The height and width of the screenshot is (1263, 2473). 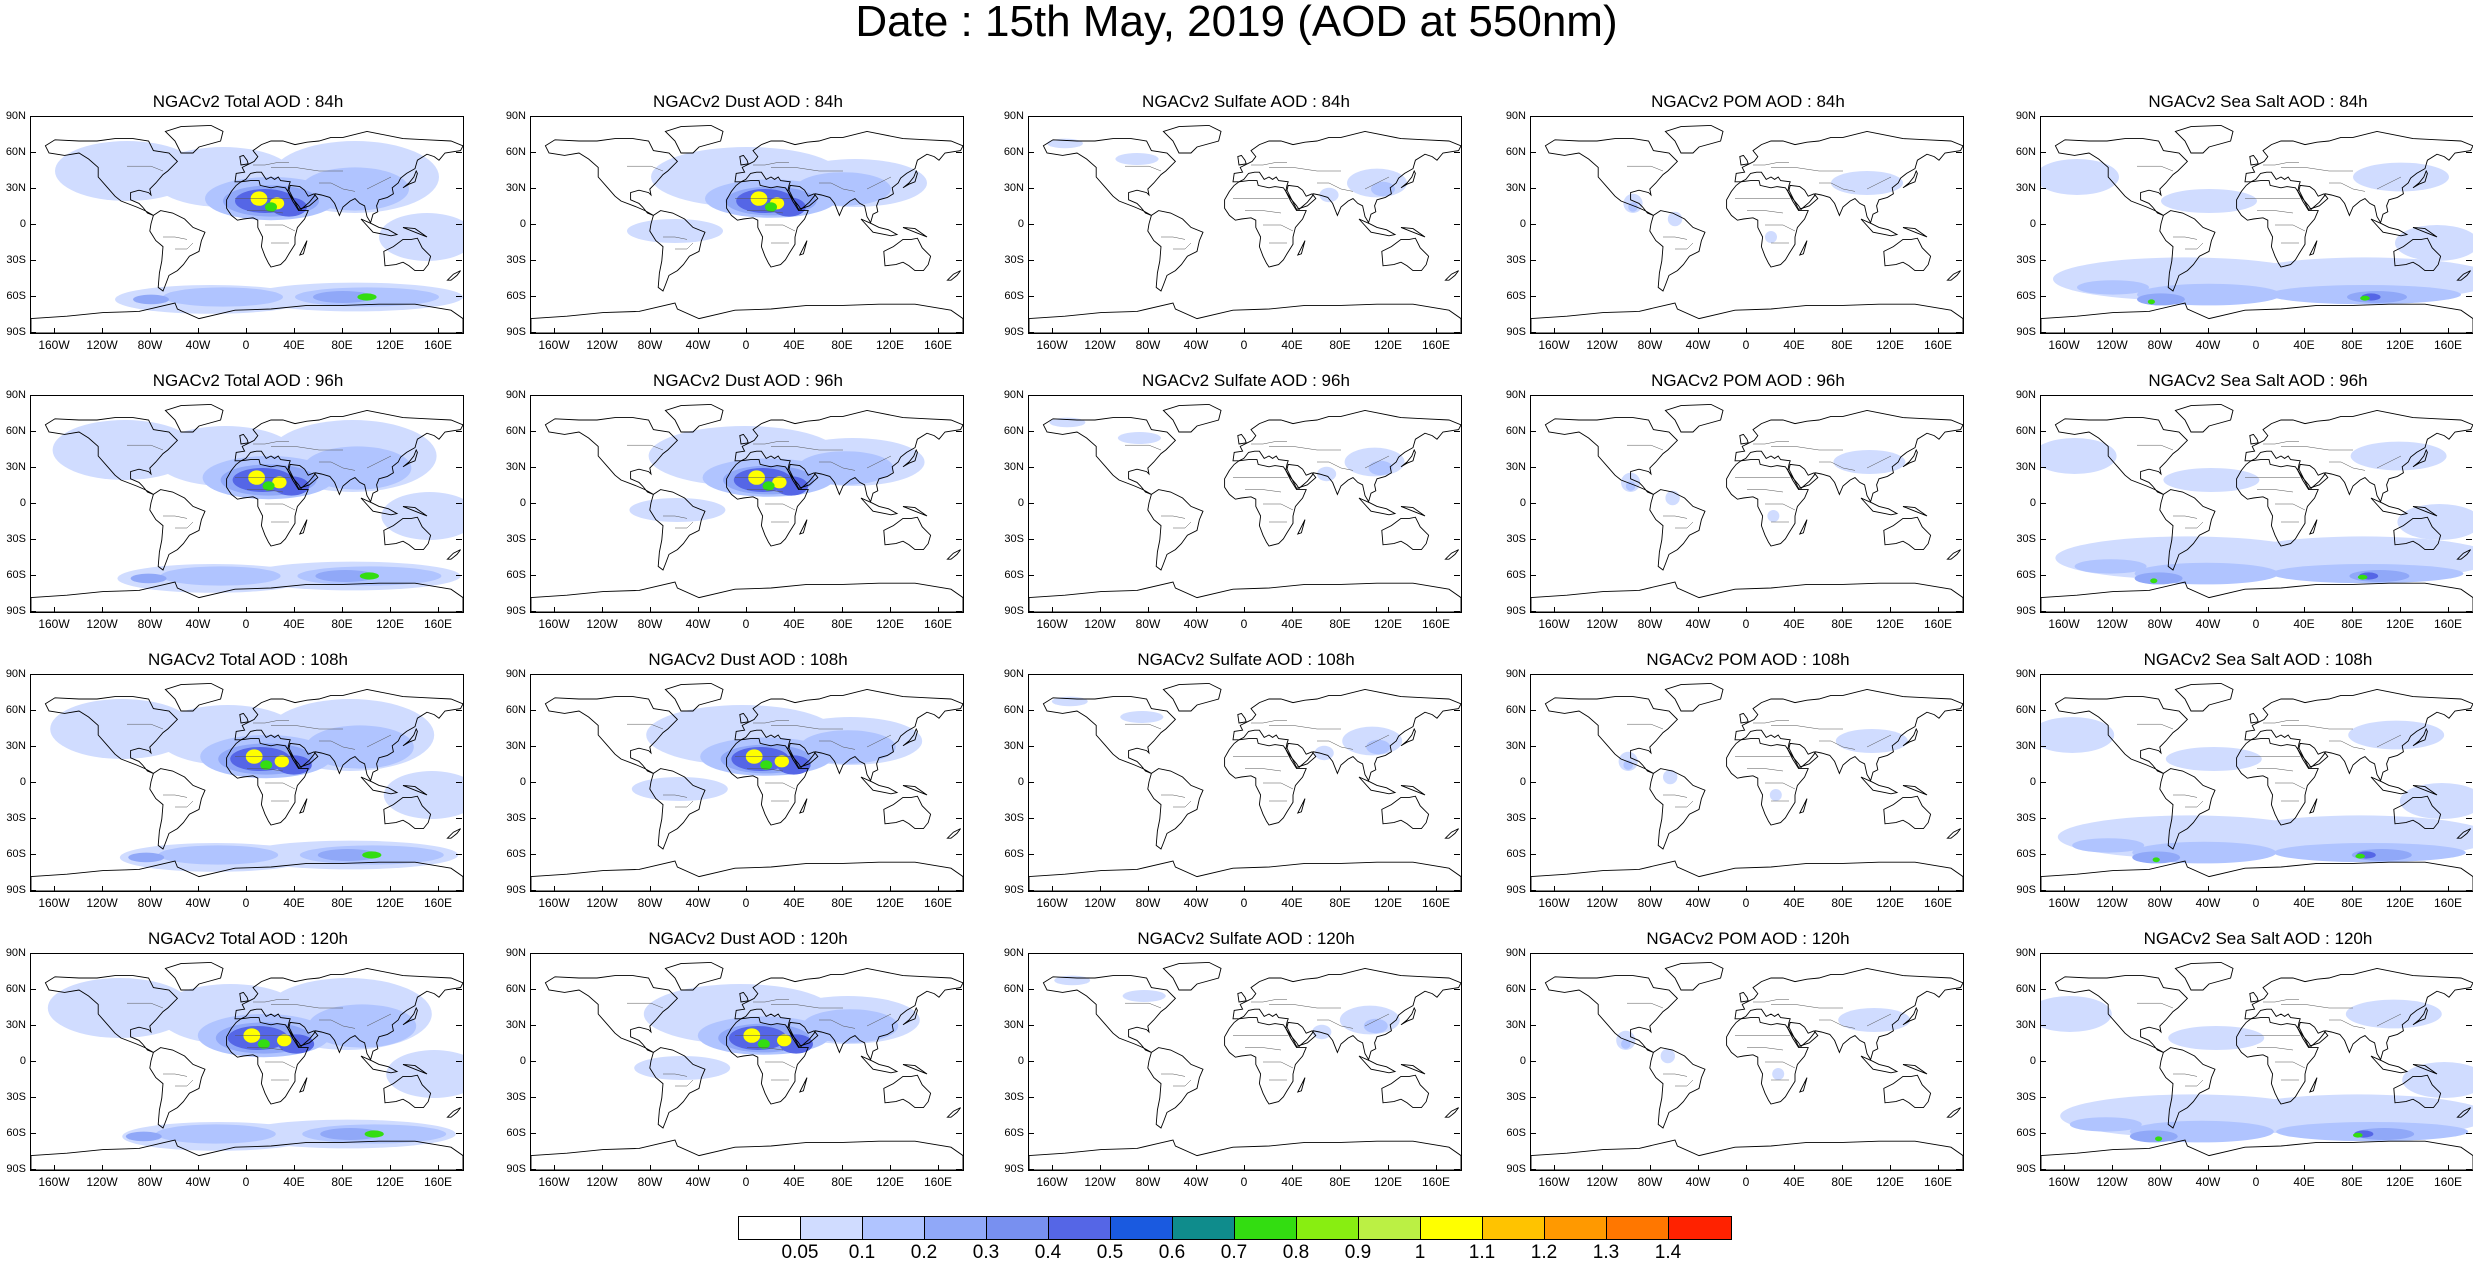 I want to click on colorbar-label: 1, so click(x=1420, y=1252).